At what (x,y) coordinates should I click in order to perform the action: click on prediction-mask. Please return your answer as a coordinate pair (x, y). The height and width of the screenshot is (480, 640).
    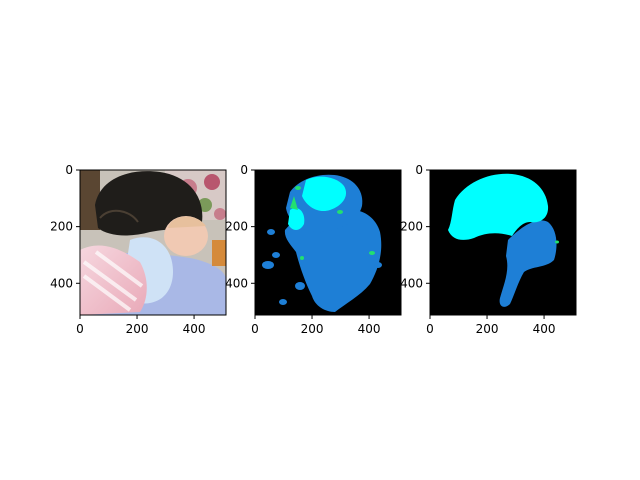
    Looking at the image, I should click on (322, 243).